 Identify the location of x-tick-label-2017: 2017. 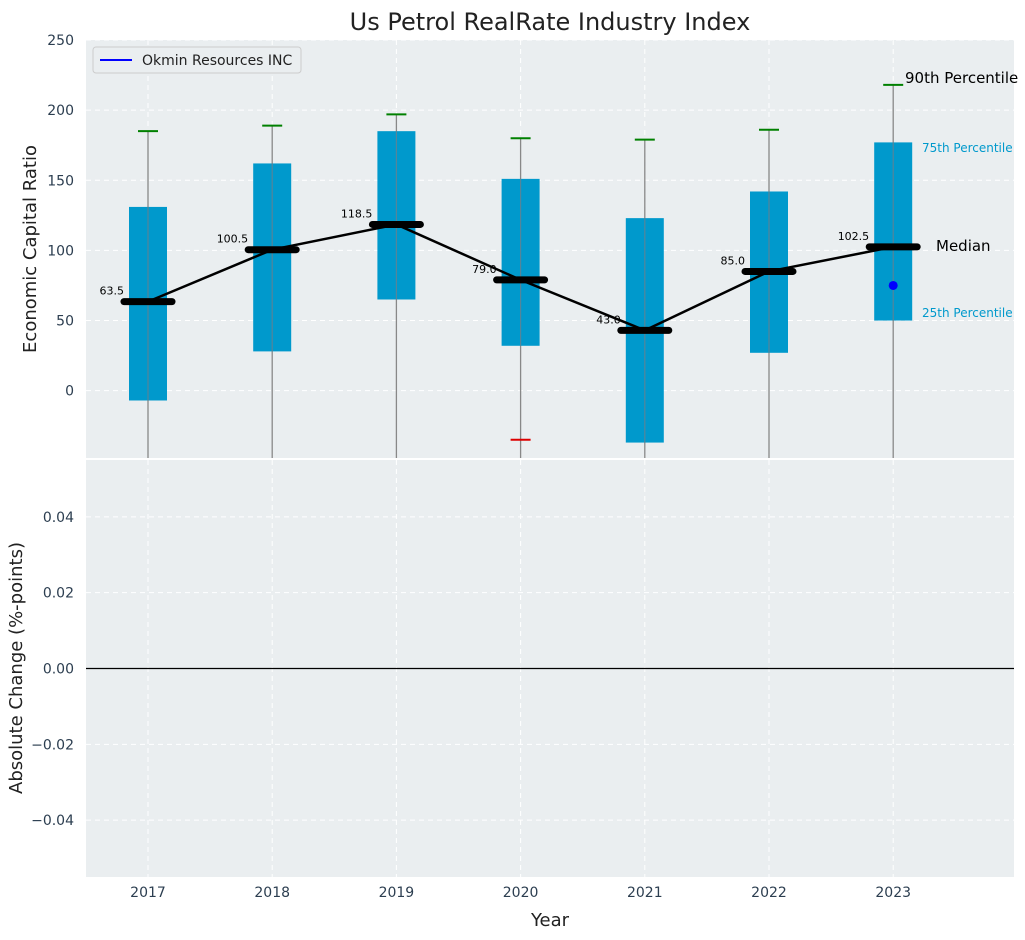
(148, 893).